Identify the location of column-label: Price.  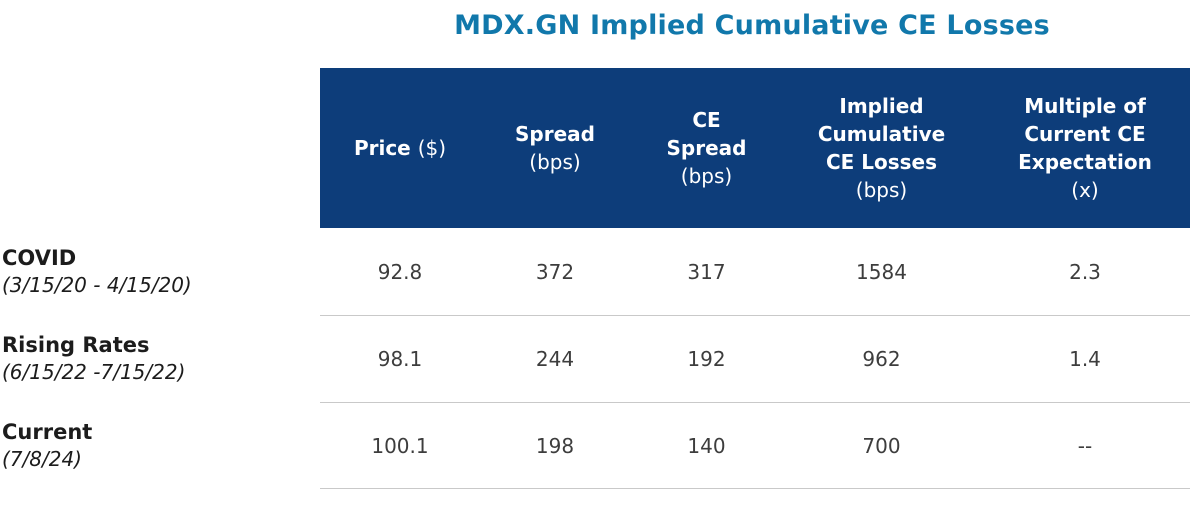
(382, 148).